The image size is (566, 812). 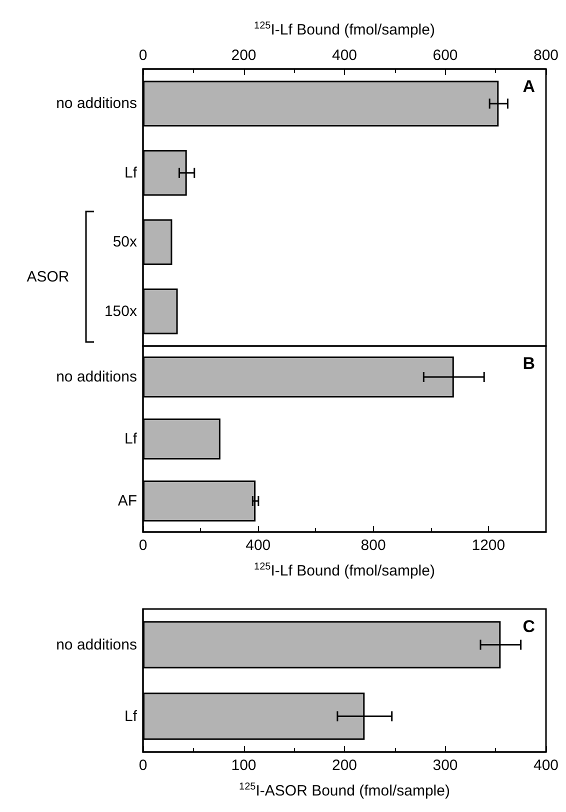 What do you see at coordinates (243, 55) in the screenshot?
I see `x2-tick-label: 200` at bounding box center [243, 55].